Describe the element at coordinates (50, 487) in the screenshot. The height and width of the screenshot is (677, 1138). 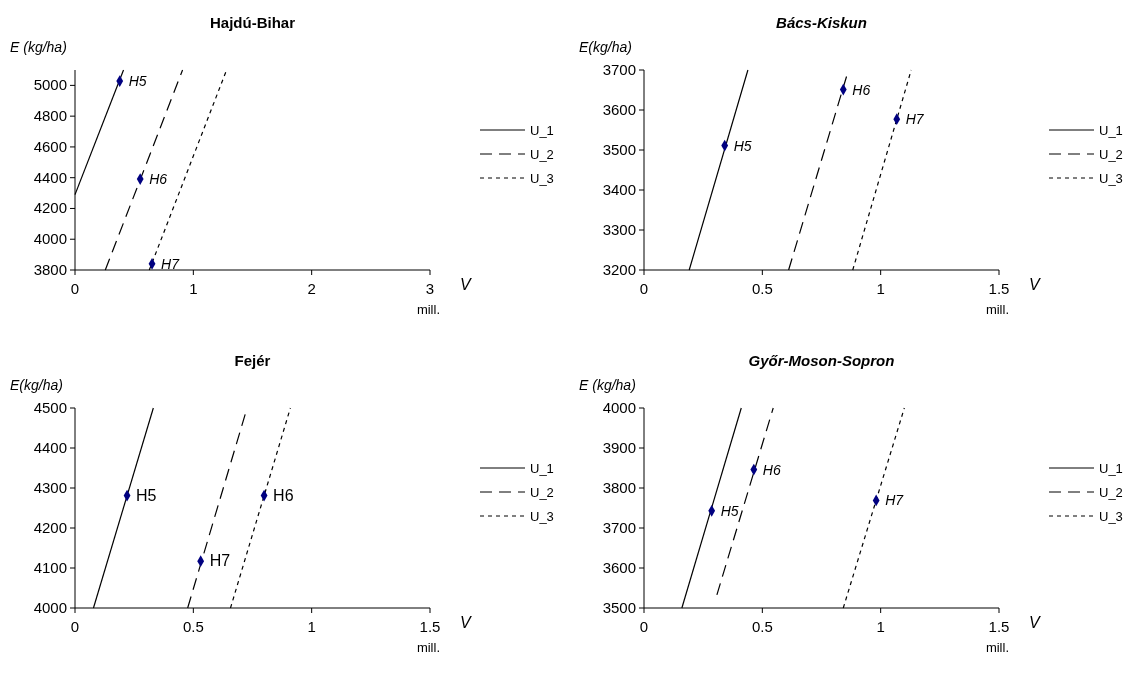
I see `y-tick-label: 4300` at that location.